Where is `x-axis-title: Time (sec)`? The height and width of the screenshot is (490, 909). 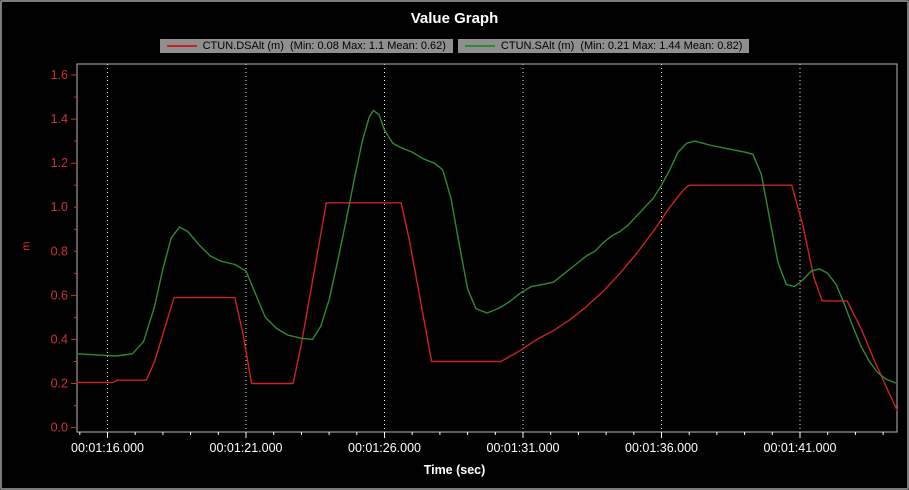 x-axis-title: Time (sec) is located at coordinates (454, 470).